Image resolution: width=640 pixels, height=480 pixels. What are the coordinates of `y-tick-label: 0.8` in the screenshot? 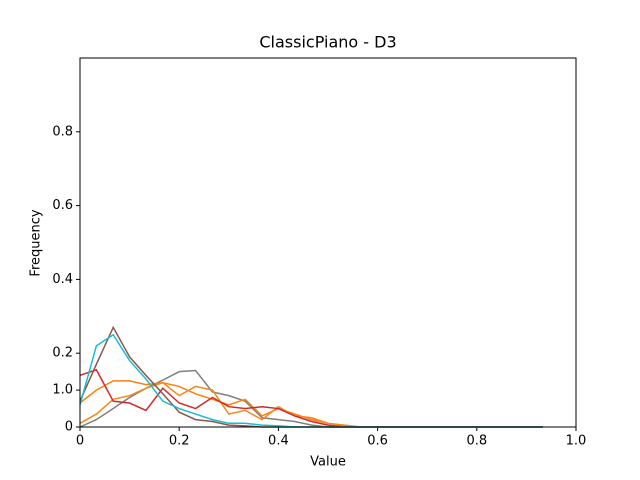 It's located at (62, 131).